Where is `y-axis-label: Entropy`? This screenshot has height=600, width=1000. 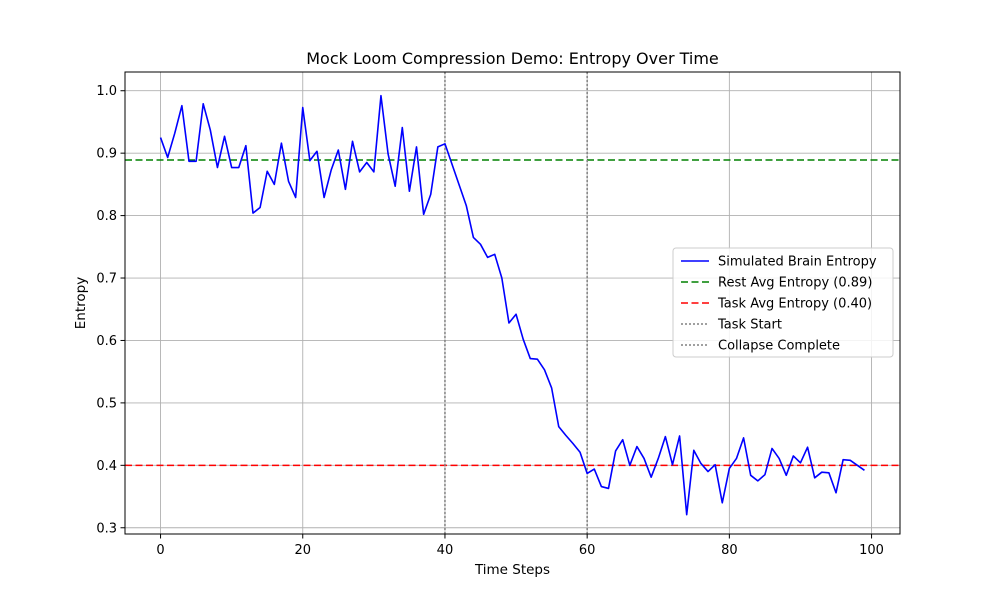 y-axis-label: Entropy is located at coordinates (81, 303).